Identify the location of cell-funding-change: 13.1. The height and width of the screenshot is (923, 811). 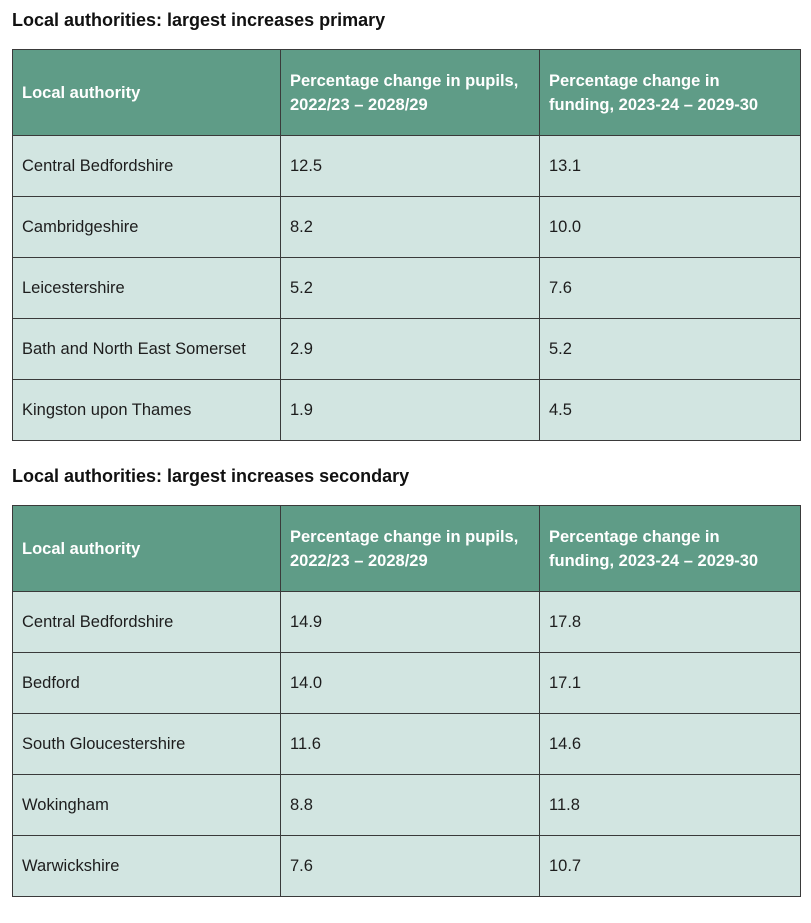
(670, 166).